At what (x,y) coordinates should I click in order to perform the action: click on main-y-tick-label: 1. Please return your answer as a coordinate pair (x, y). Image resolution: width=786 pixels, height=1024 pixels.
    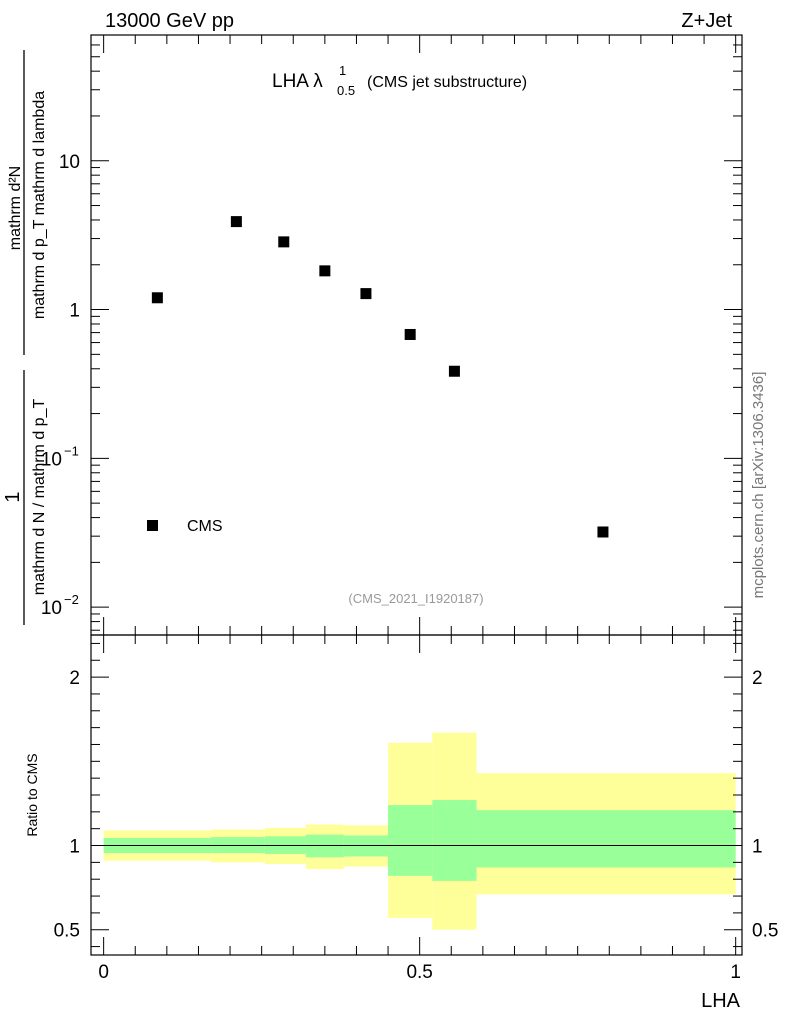
    Looking at the image, I should click on (74, 311).